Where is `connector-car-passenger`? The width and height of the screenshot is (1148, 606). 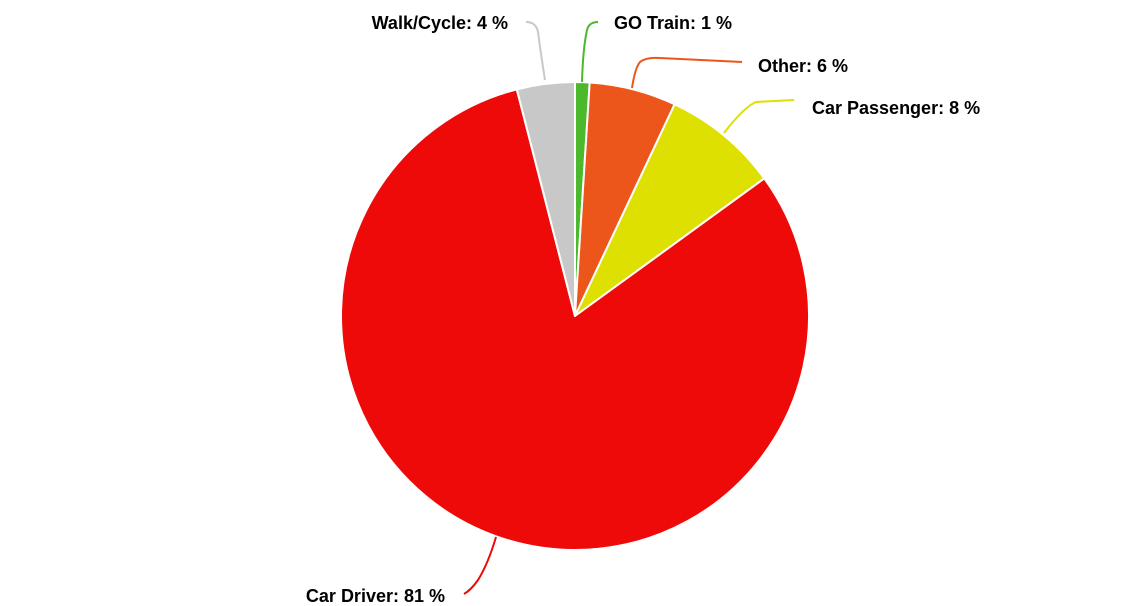 connector-car-passenger is located at coordinates (759, 116).